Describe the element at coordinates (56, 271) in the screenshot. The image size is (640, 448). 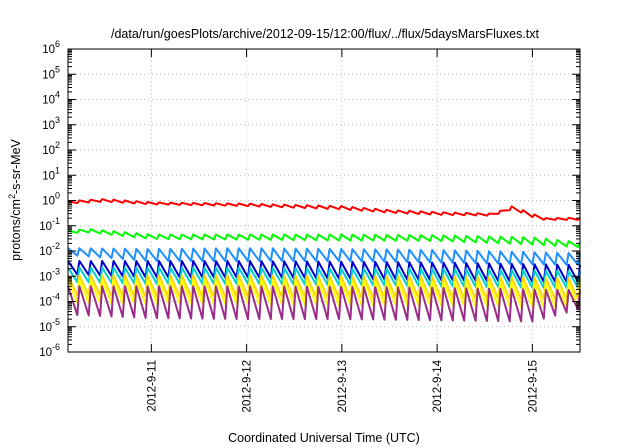
I see `y-tick-exp: -3` at that location.